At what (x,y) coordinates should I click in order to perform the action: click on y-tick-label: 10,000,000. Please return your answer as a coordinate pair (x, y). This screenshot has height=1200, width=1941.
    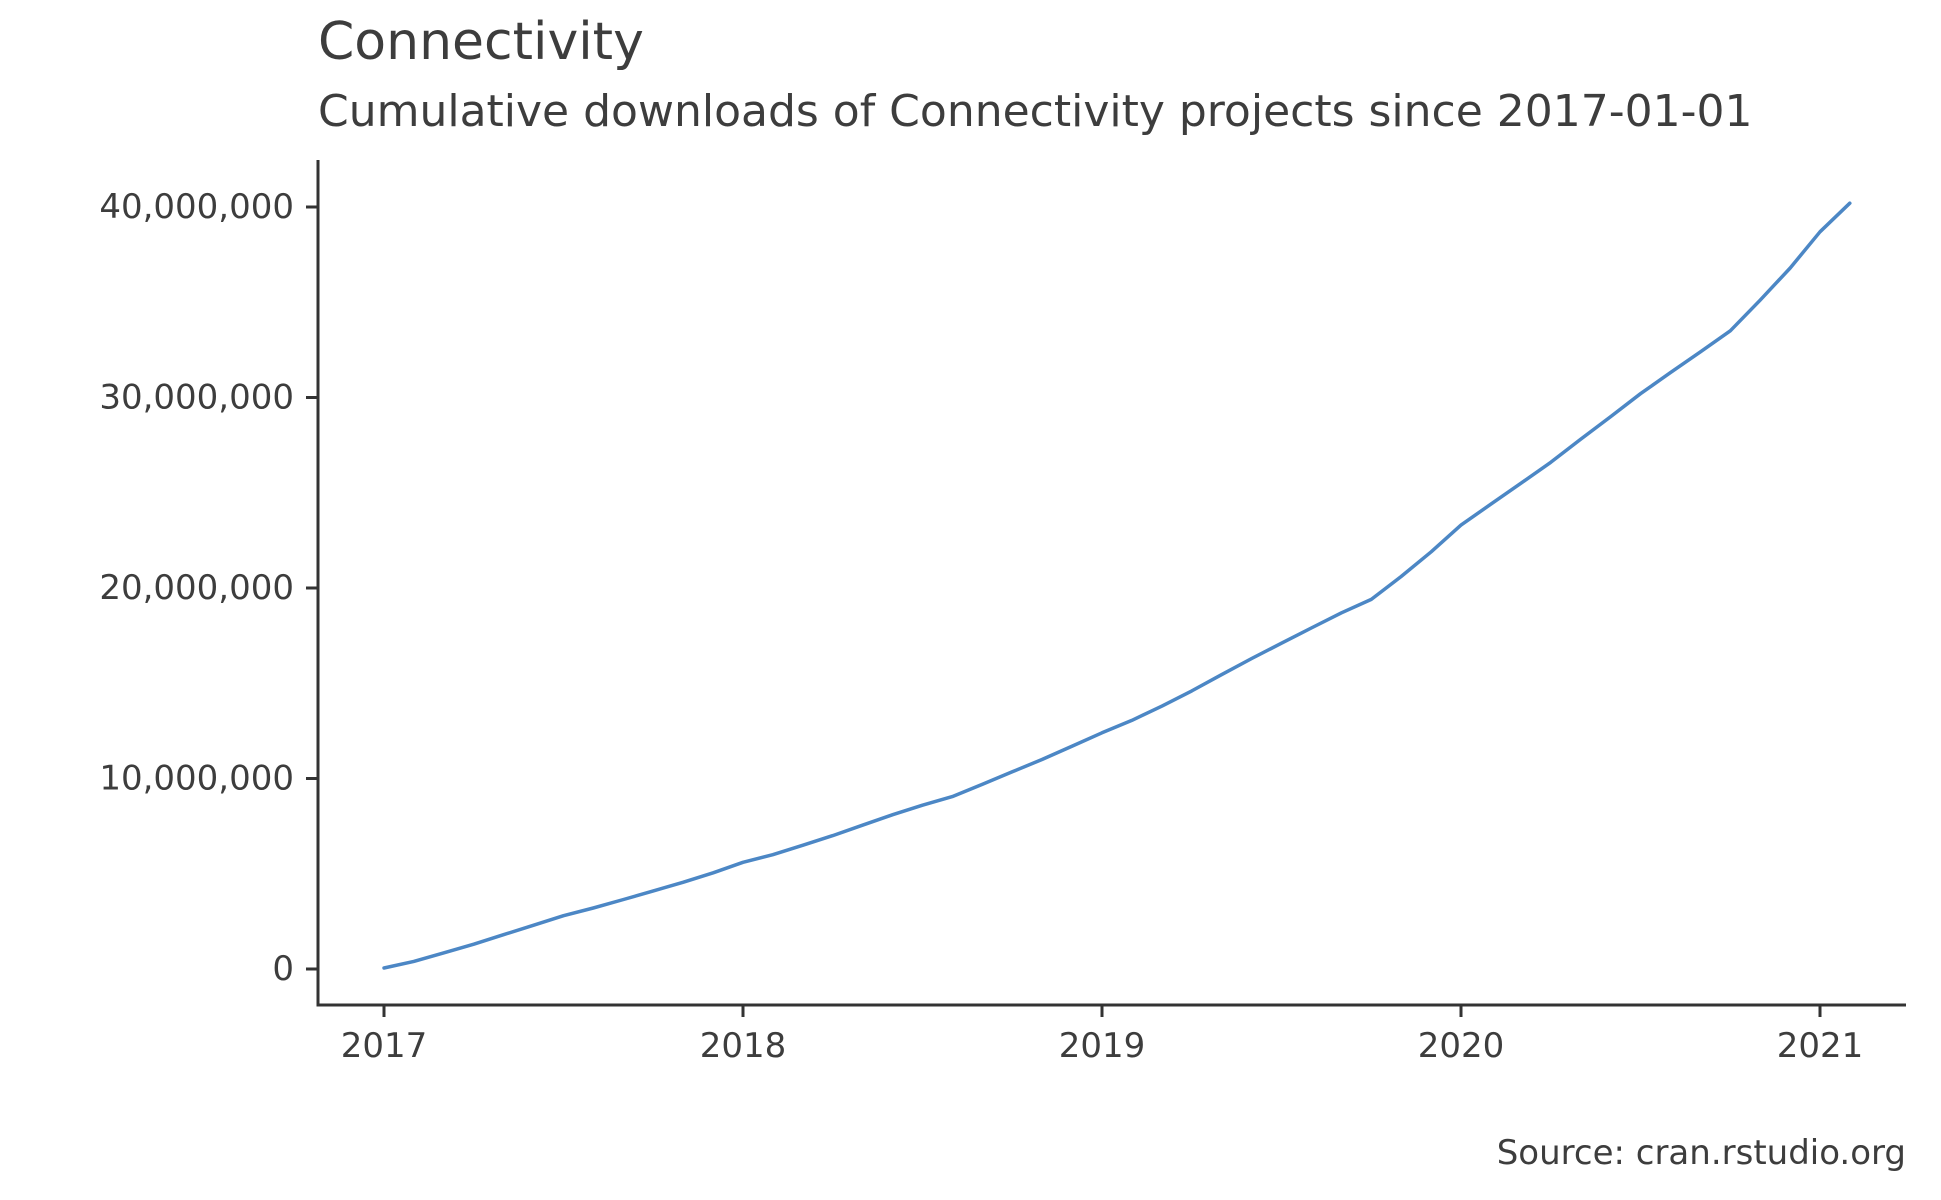
    Looking at the image, I should click on (196, 779).